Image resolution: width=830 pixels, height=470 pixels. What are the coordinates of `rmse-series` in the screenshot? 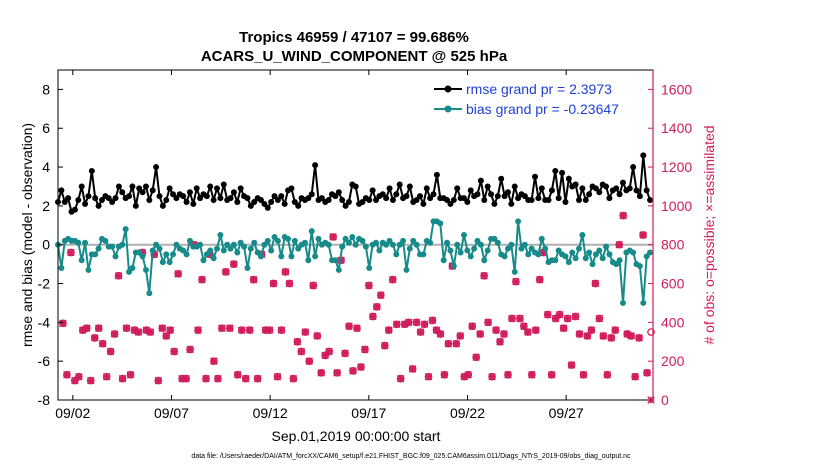 It's located at (354, 183).